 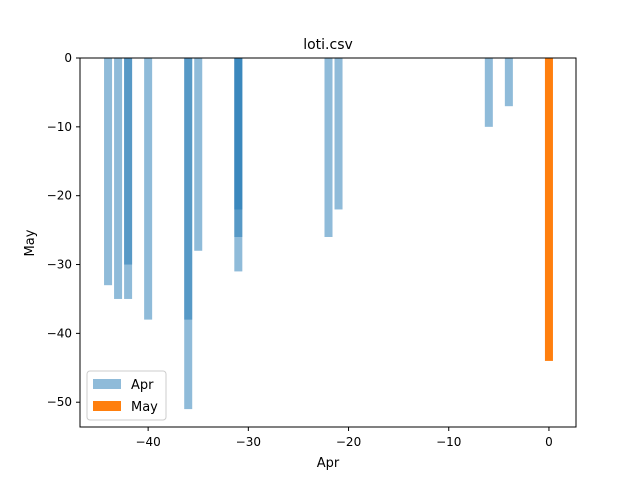 What do you see at coordinates (59, 265) in the screenshot?
I see `y-tick-label: −30` at bounding box center [59, 265].